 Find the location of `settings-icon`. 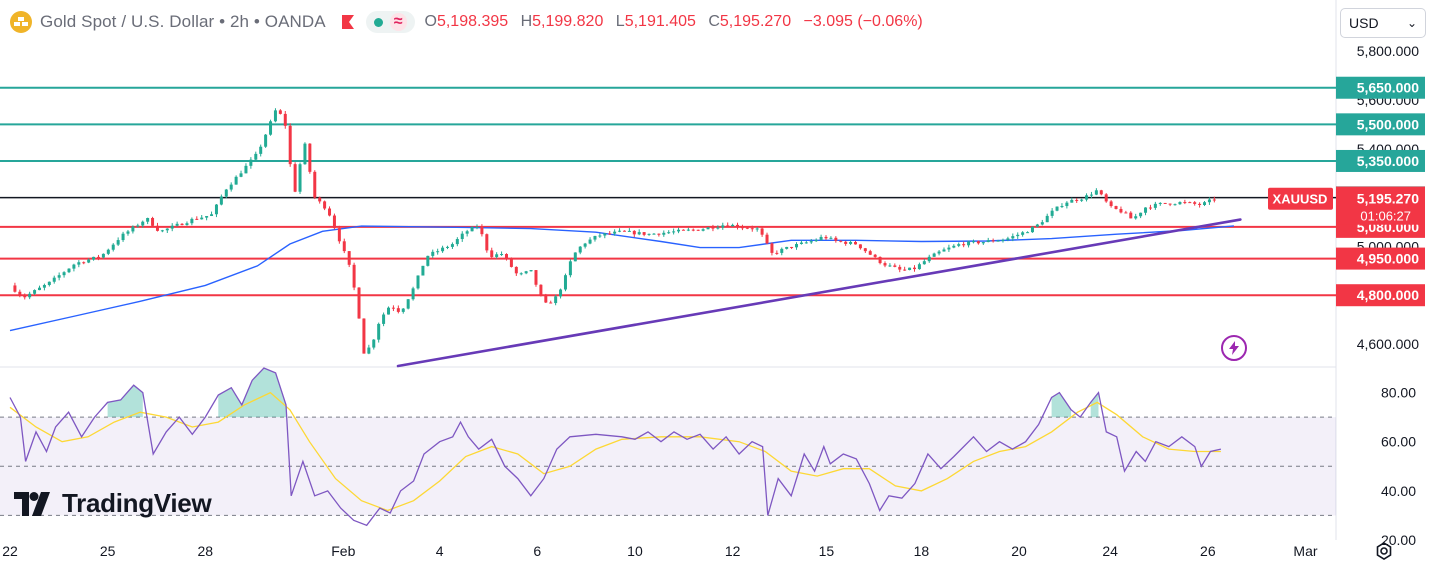

settings-icon is located at coordinates (1384, 551).